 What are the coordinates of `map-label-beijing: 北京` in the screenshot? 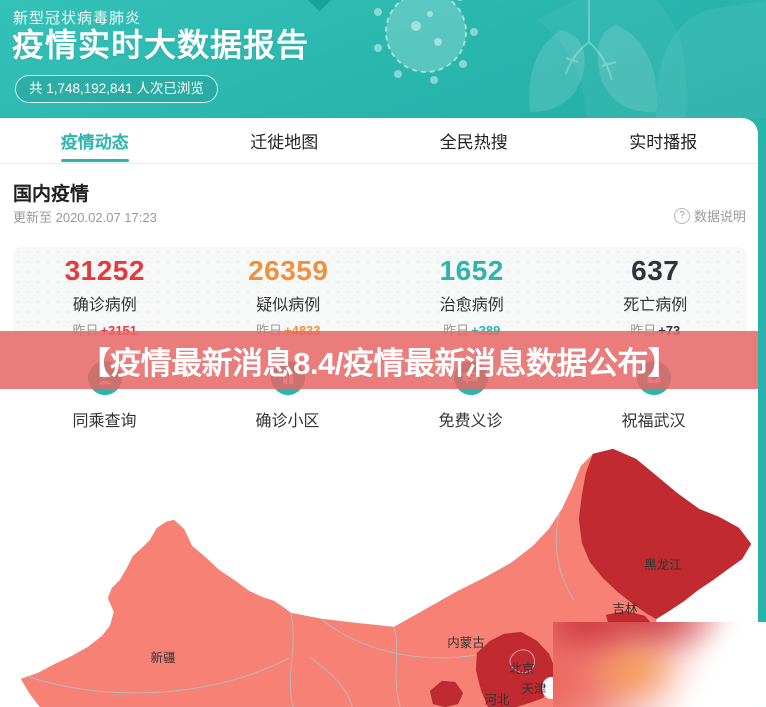 It's located at (521, 669).